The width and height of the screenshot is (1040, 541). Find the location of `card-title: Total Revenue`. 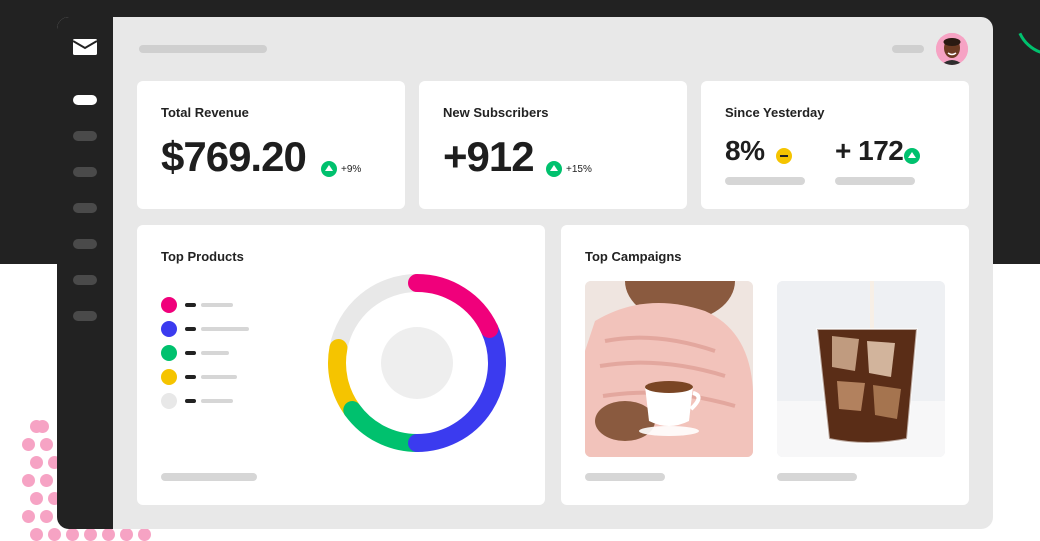

card-title: Total Revenue is located at coordinates (205, 112).